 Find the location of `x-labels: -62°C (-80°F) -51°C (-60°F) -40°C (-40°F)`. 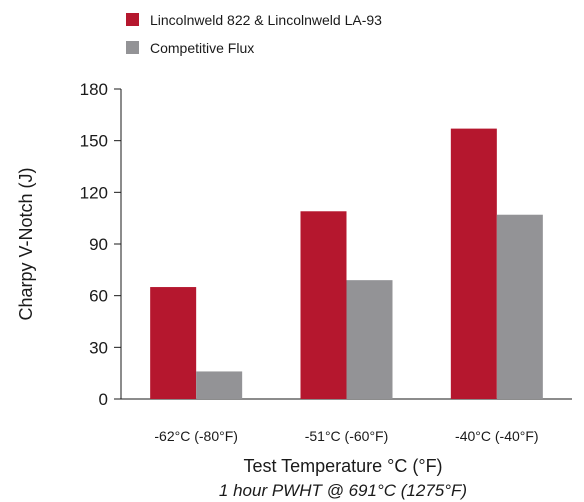

x-labels: -62°C (-80°F) -51°C (-60°F) -40°C (-40°F) is located at coordinates (346, 436).